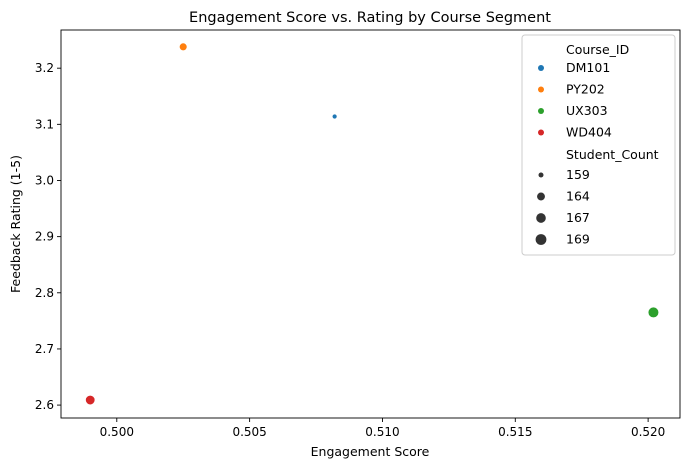  What do you see at coordinates (334, 116) in the screenshot?
I see `data-point-dm101` at bounding box center [334, 116].